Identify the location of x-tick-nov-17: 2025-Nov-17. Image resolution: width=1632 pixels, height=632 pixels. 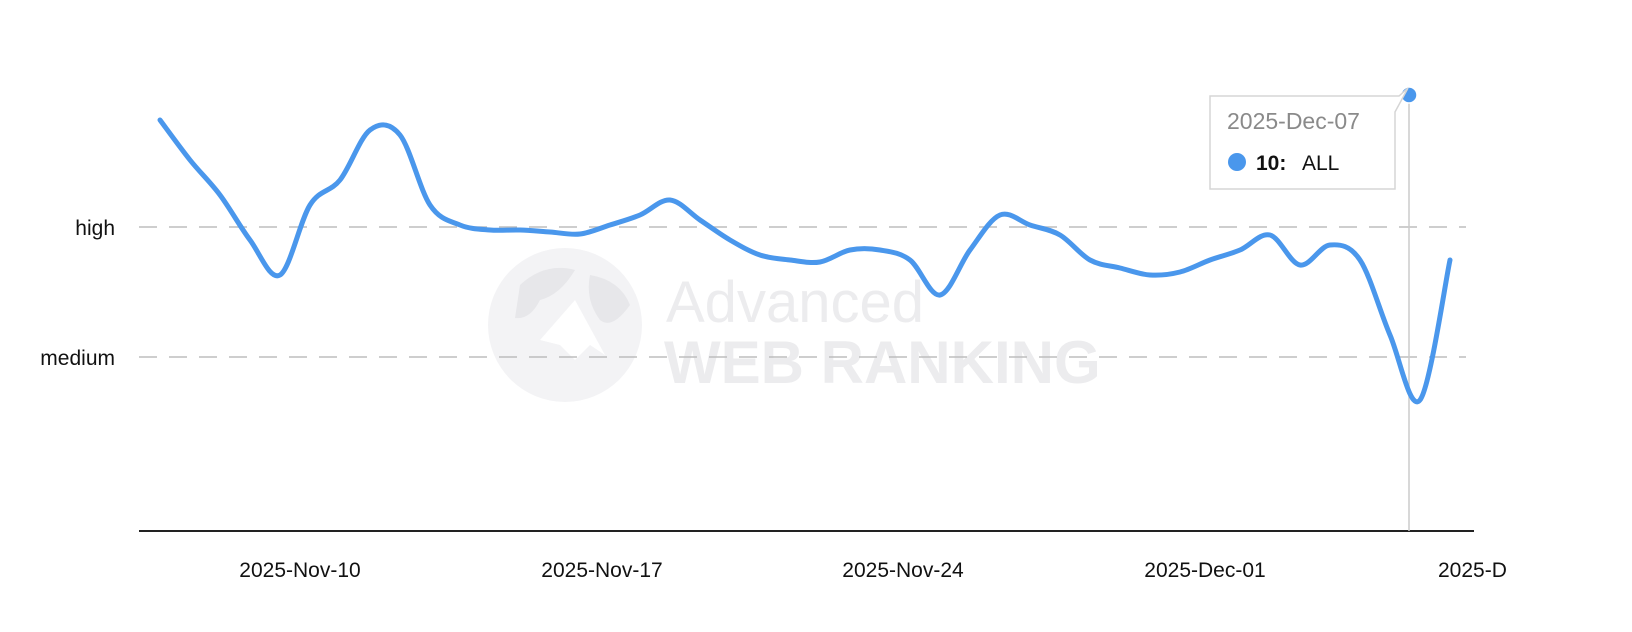
(601, 570).